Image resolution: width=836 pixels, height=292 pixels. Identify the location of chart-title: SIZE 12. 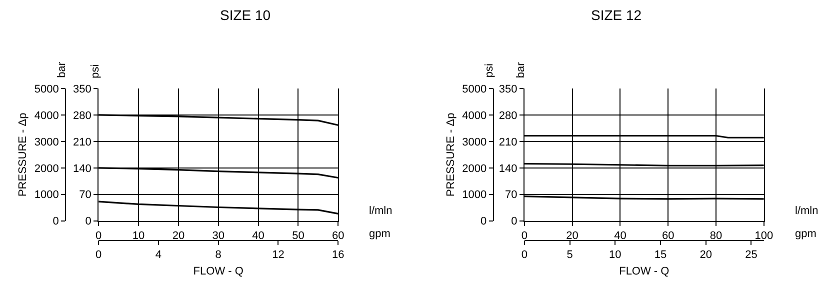
(616, 15).